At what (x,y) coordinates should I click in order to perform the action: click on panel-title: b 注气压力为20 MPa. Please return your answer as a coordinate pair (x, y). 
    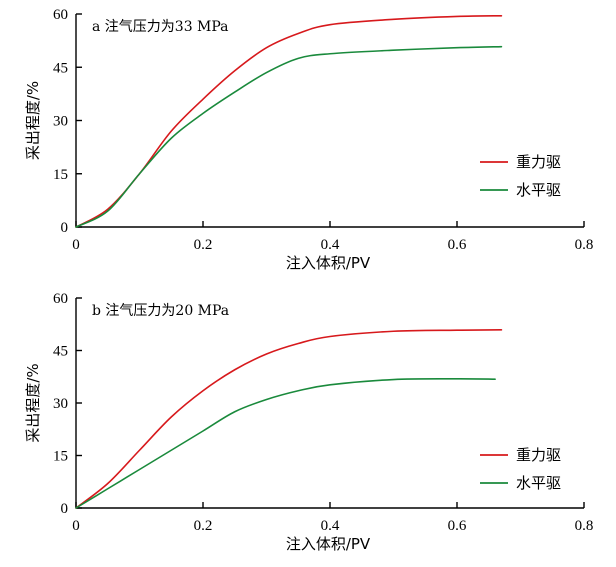
    Looking at the image, I should click on (160, 311).